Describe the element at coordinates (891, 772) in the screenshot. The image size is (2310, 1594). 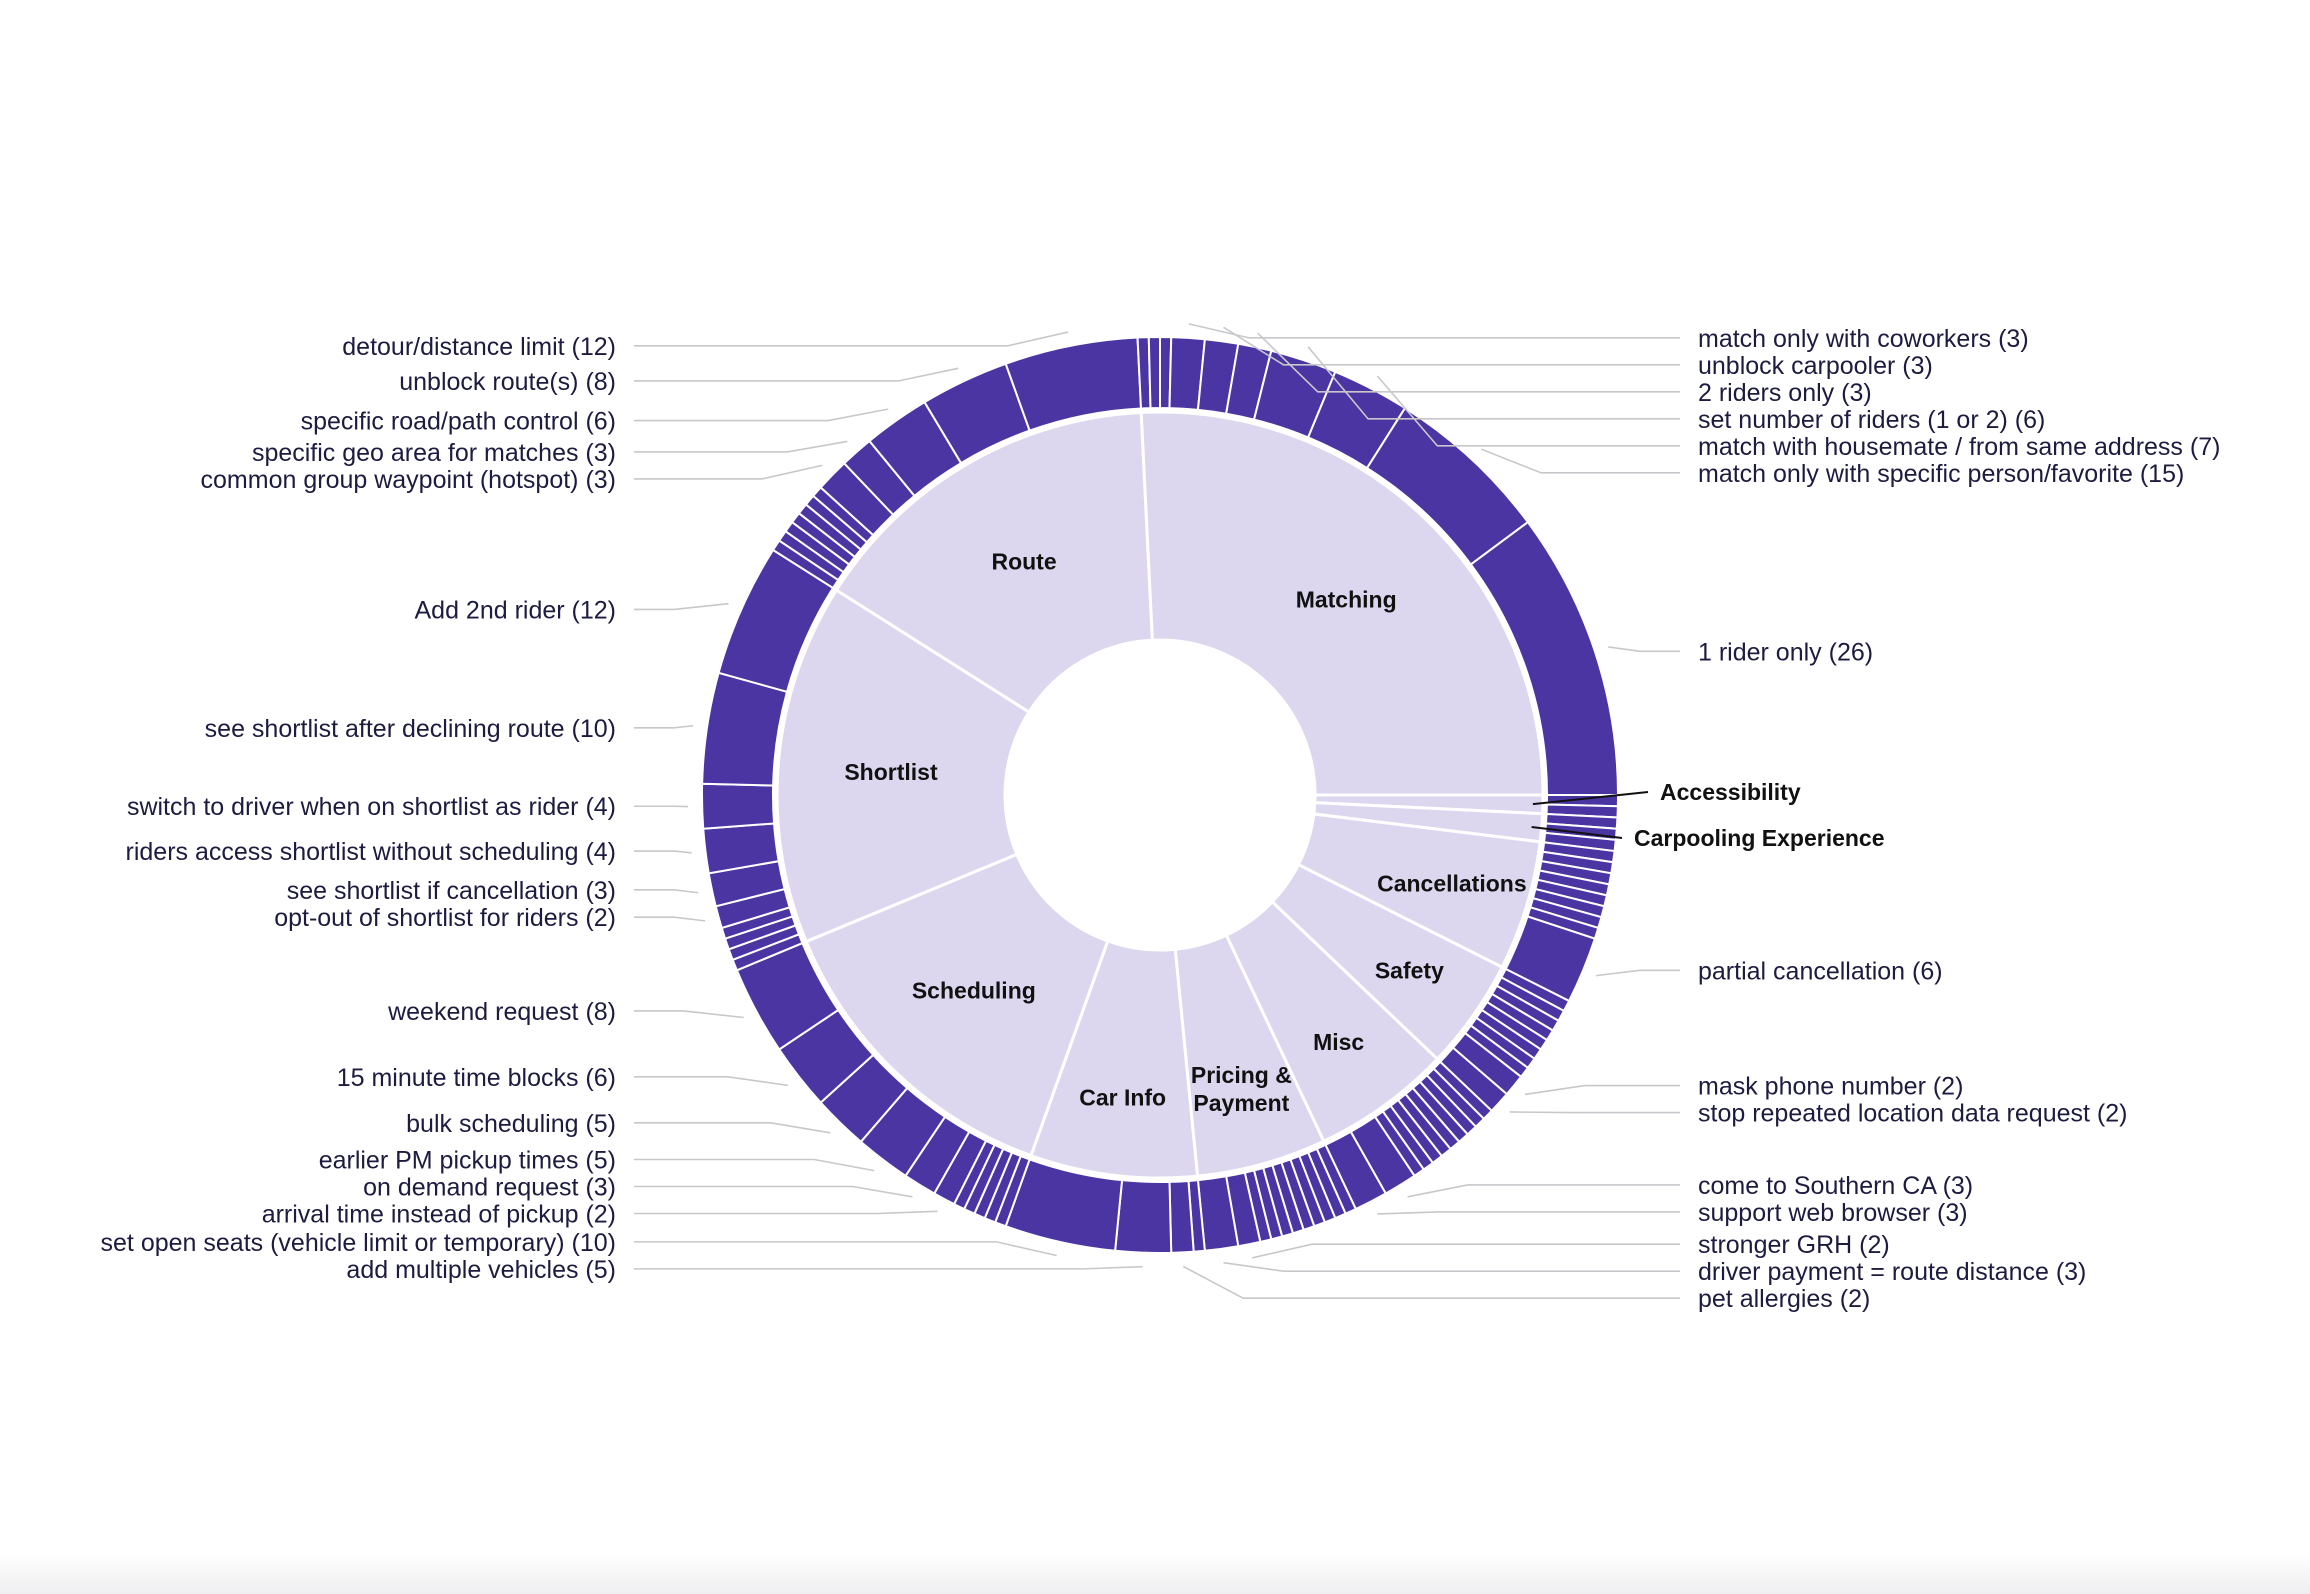
I see `category-label: Shortlist` at that location.